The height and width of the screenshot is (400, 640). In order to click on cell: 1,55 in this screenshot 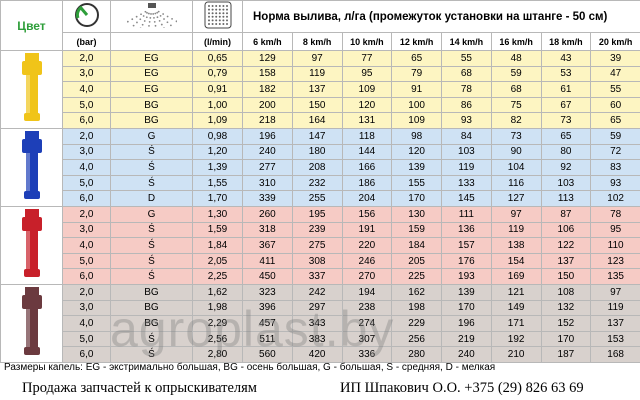, I will do `click(217, 183)`.